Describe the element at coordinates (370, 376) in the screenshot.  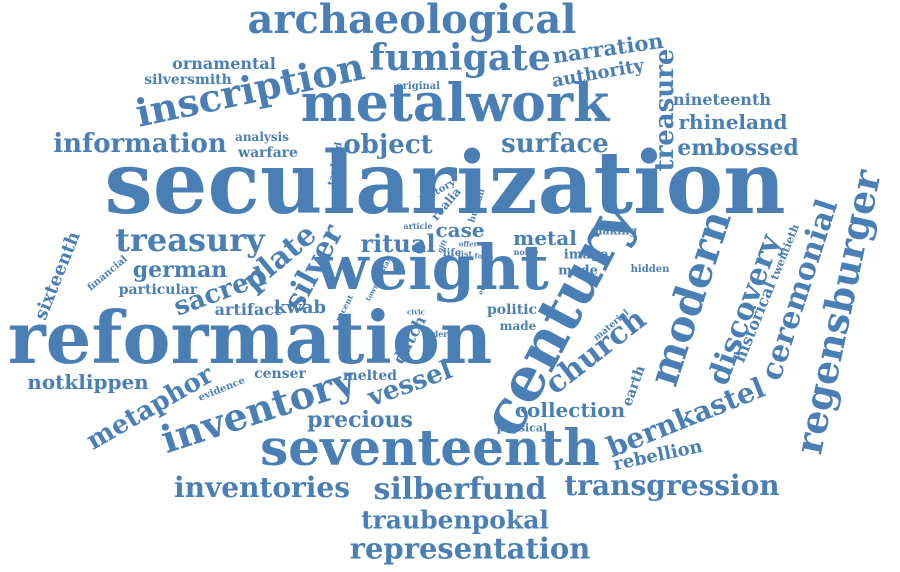
I see `word-melted: melted` at that location.